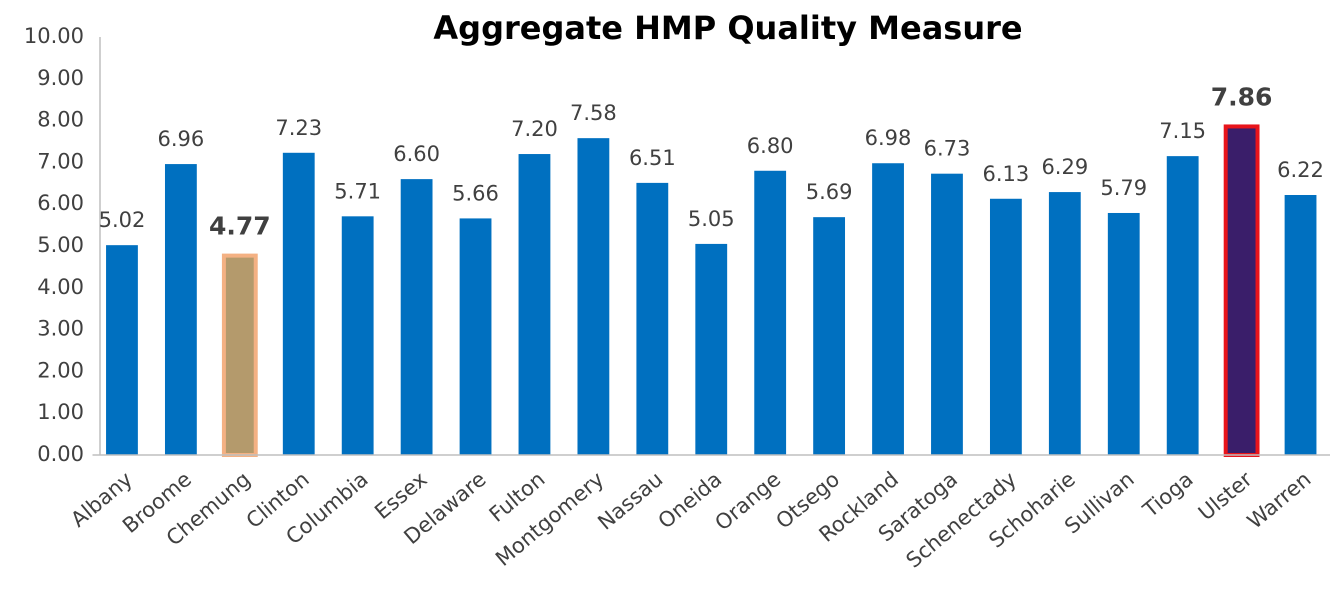  Describe the element at coordinates (947, 149) in the screenshot. I see `value-label: 6.73` at that location.